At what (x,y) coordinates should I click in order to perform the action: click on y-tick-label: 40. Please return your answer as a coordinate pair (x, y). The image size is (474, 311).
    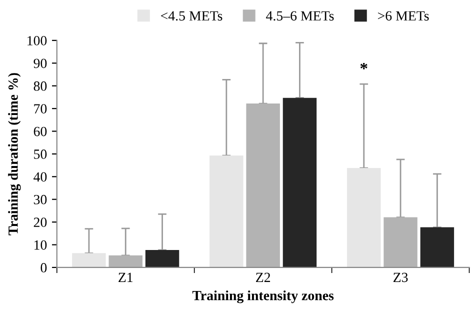
    Looking at the image, I should click on (40, 177).